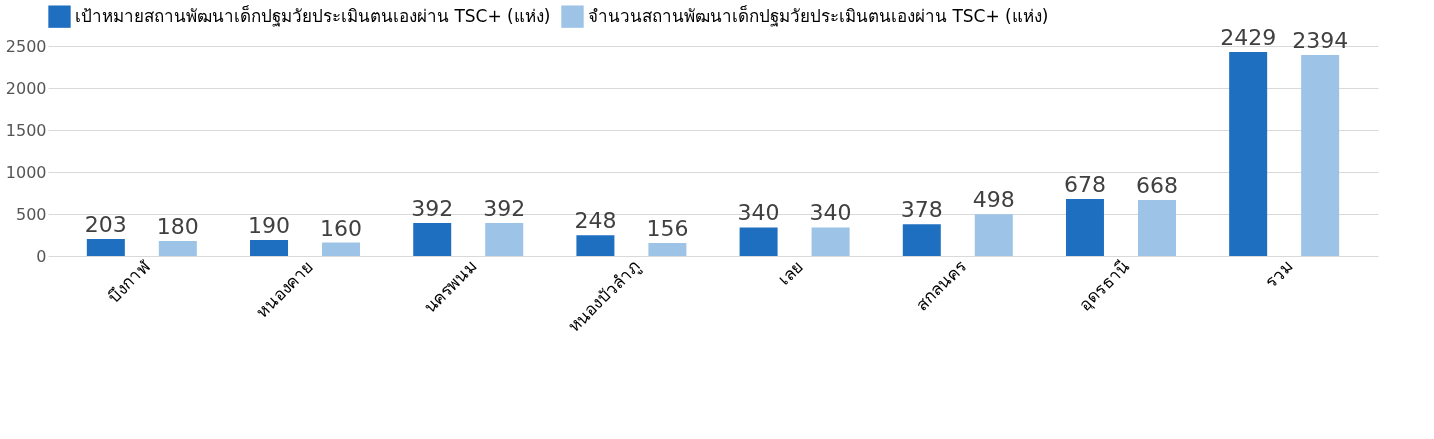 The width and height of the screenshot is (1434, 439). I want to click on x-tick-label: รวม, so click(1278, 274).